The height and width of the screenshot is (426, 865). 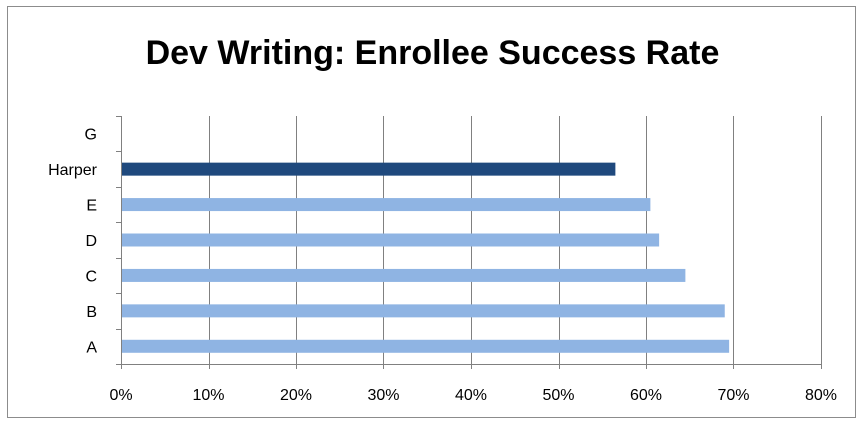 What do you see at coordinates (471, 395) in the screenshot?
I see `x-tick-label-4: 40%` at bounding box center [471, 395].